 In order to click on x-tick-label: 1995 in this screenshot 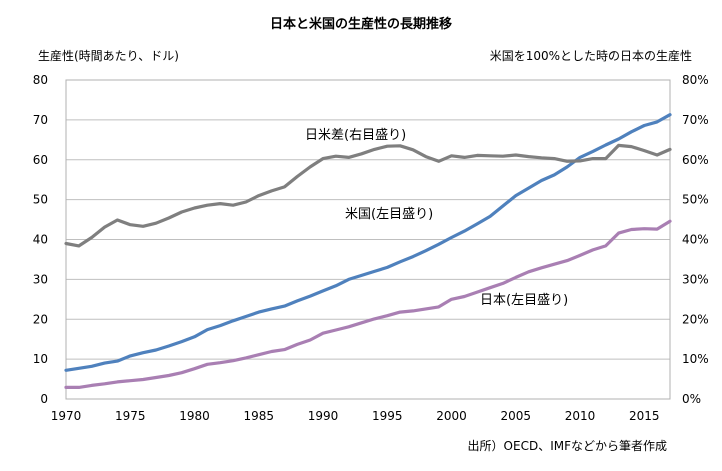, I will do `click(387, 416)`.